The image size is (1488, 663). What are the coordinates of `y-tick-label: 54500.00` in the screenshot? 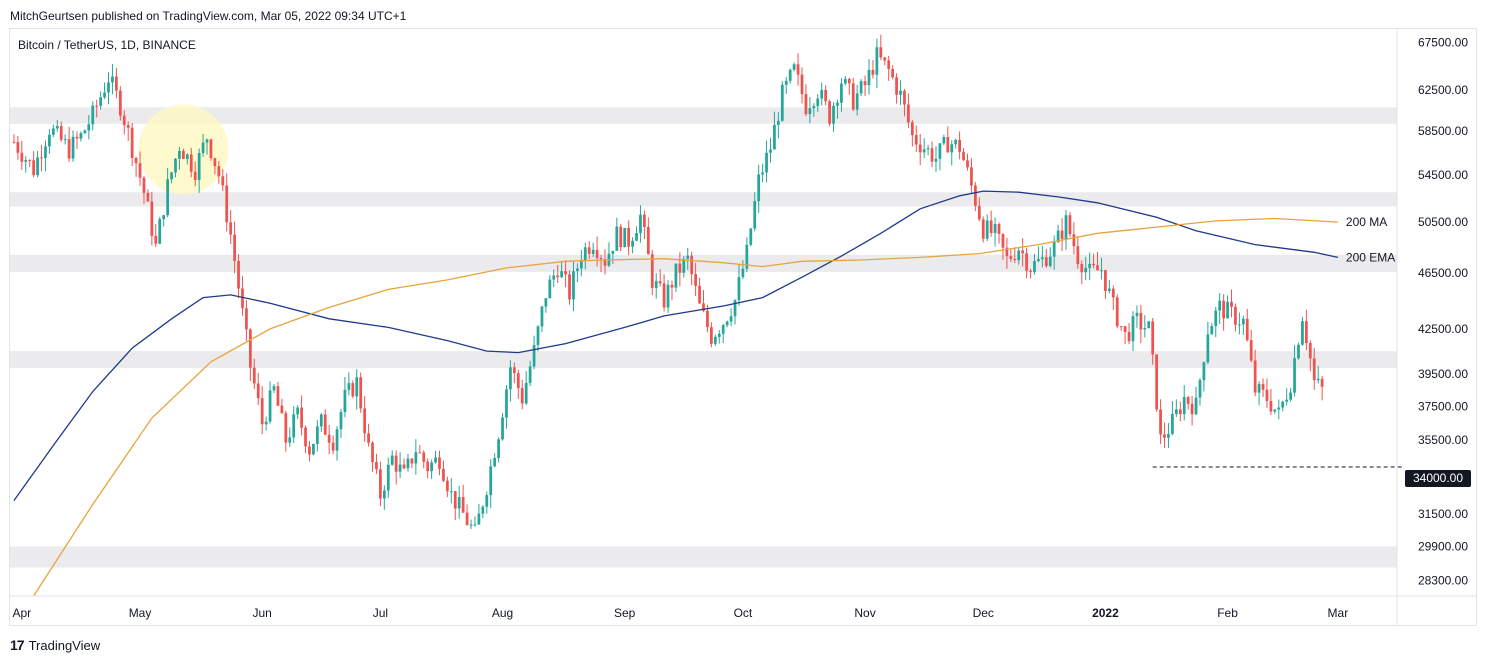 It's located at (1443, 175).